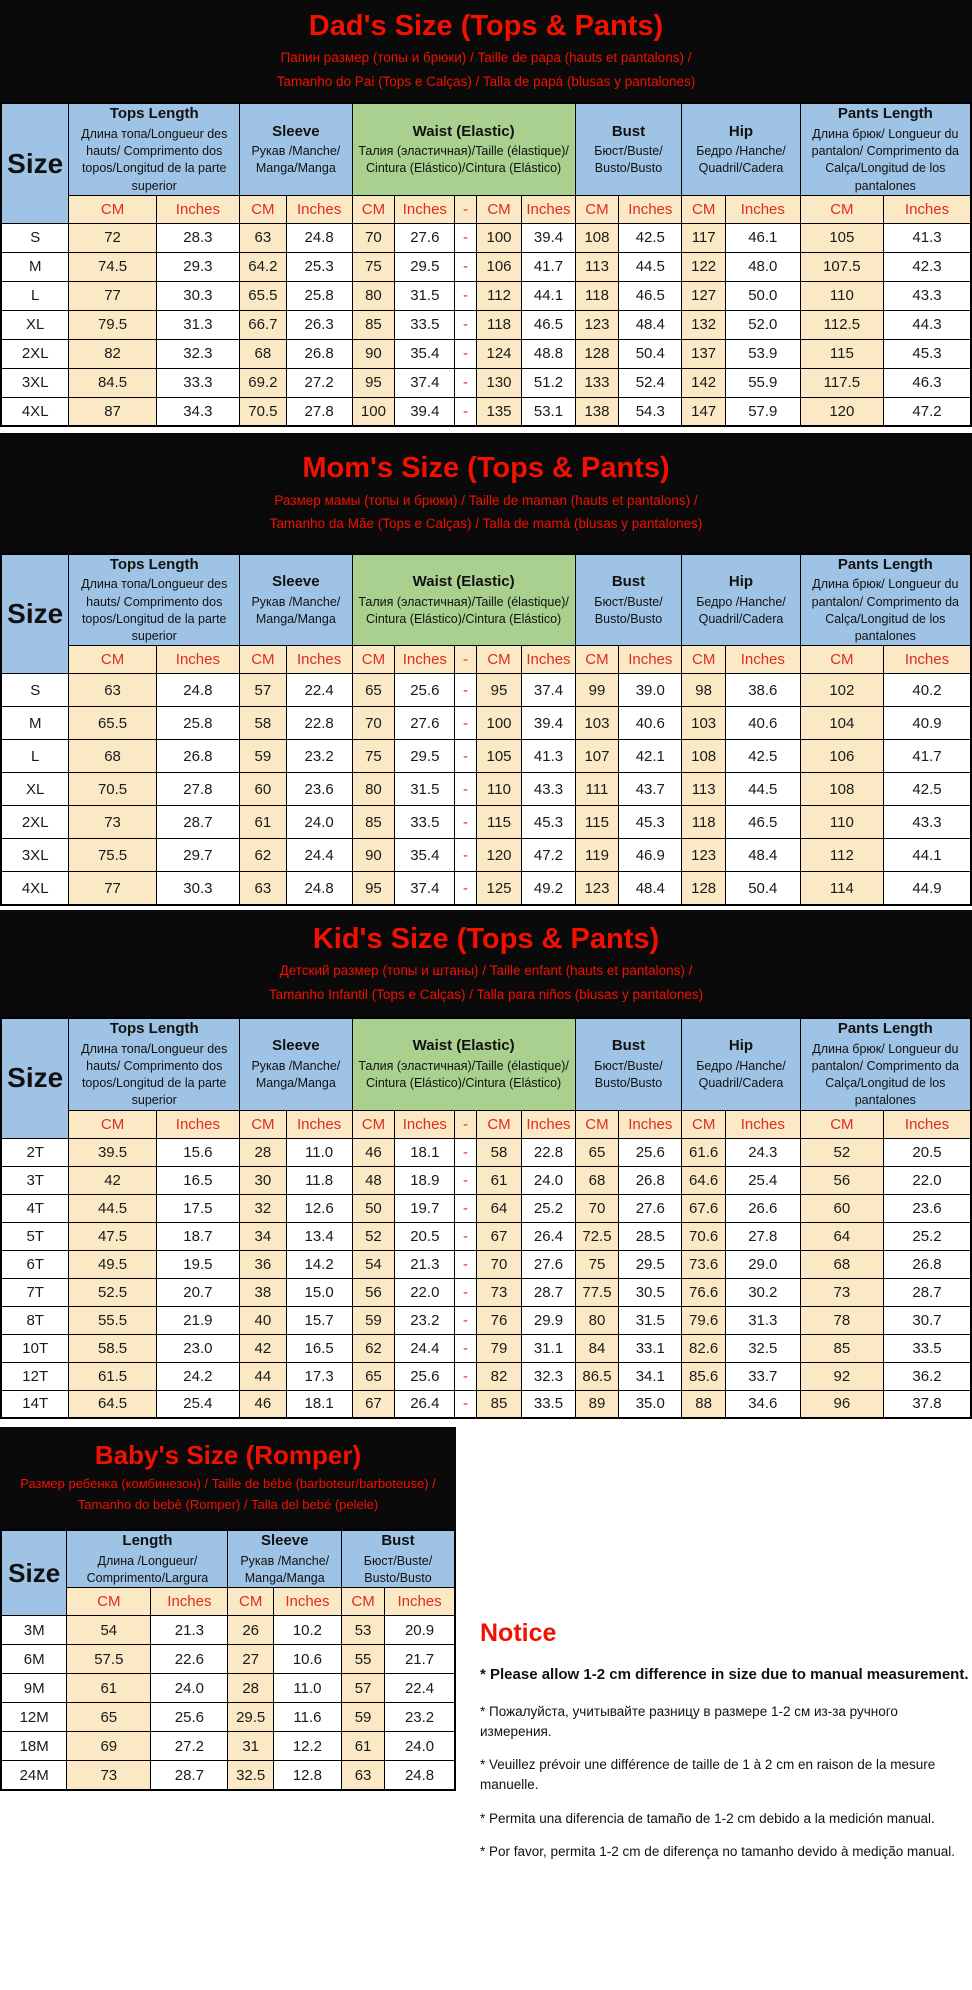  What do you see at coordinates (741, 1064) in the screenshot?
I see `column-header-hip: Hip Бедро /Hanche/ Quadril/Cadera` at bounding box center [741, 1064].